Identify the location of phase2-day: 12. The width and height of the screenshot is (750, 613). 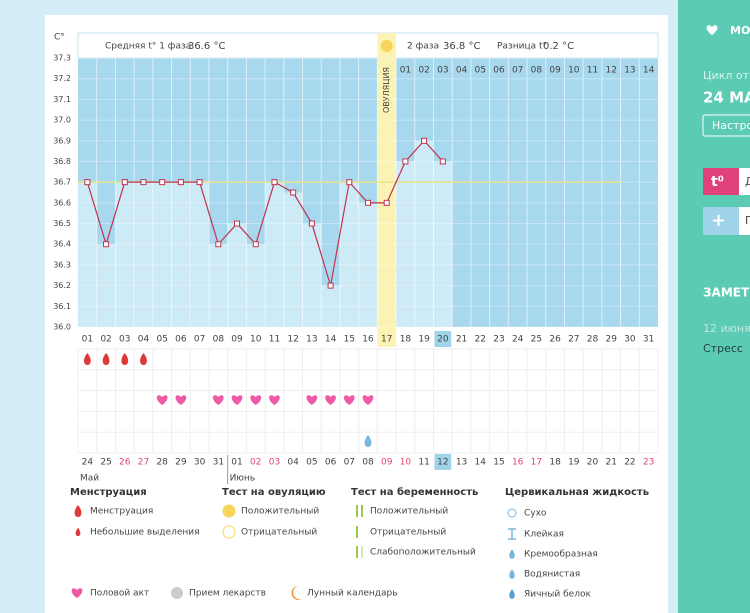
(610, 71).